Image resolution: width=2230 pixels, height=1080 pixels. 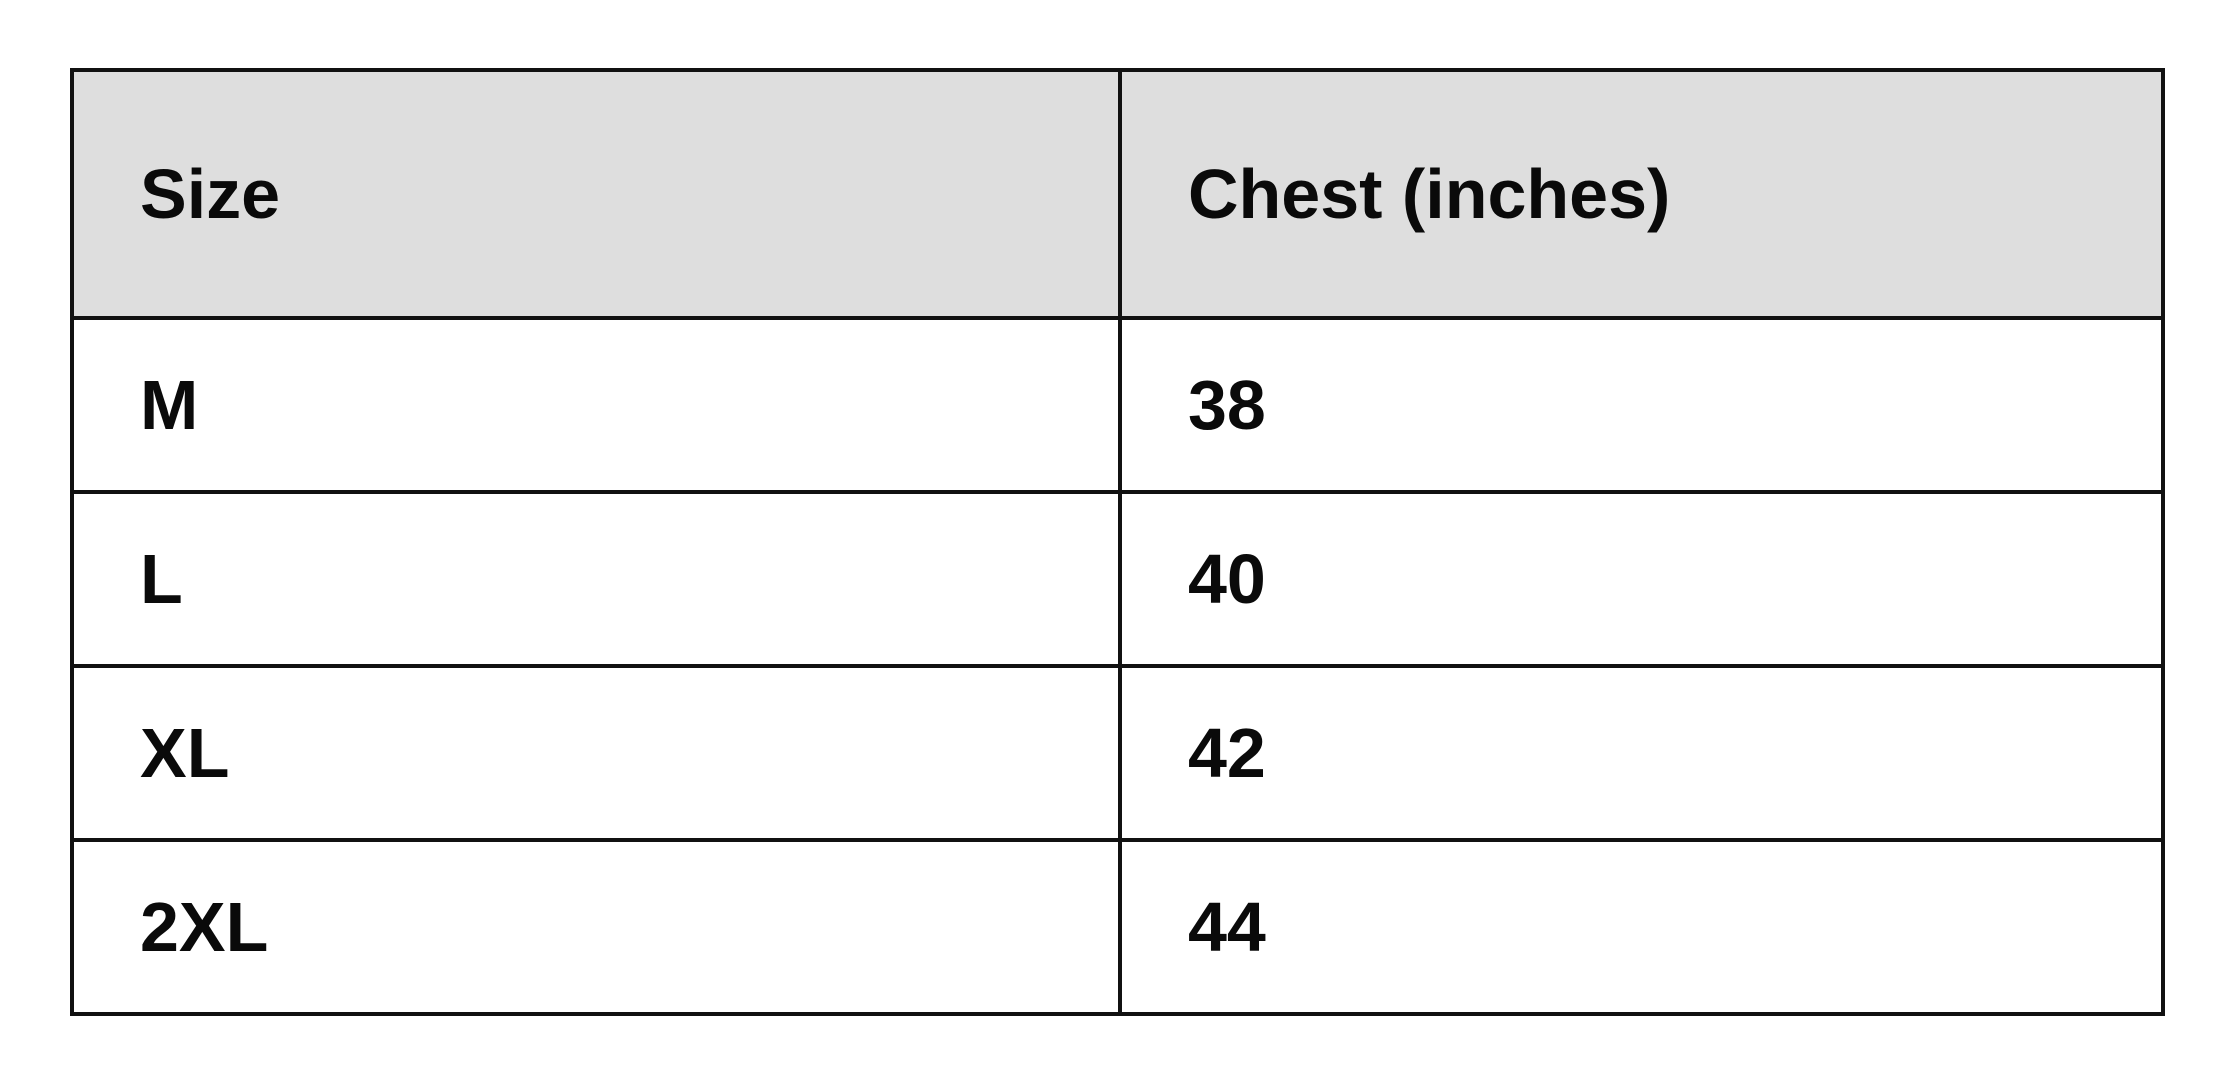 What do you see at coordinates (1641, 579) in the screenshot?
I see `chest-cell: 40` at bounding box center [1641, 579].